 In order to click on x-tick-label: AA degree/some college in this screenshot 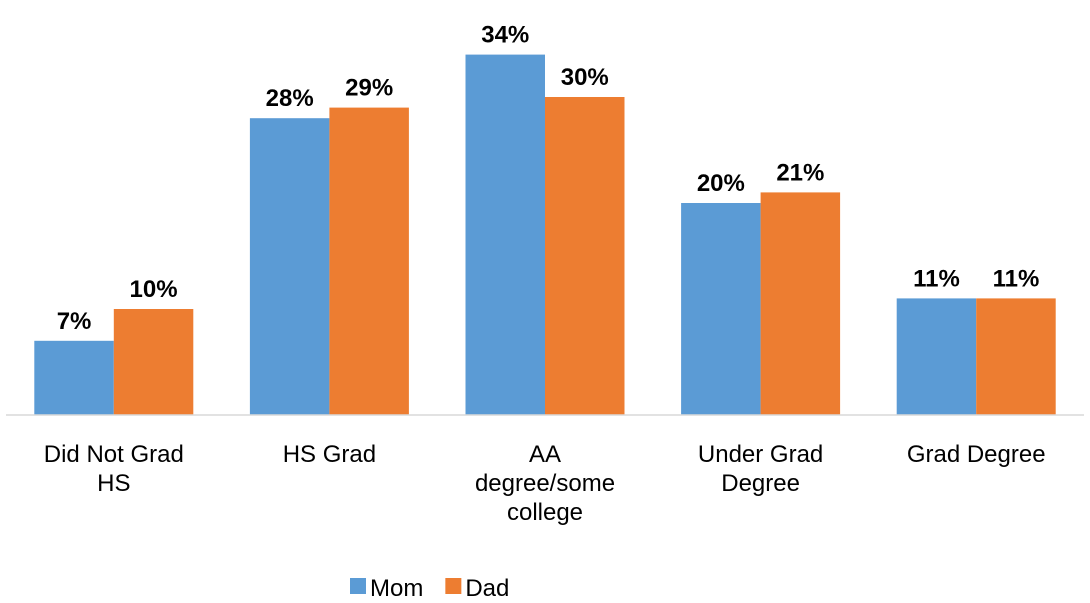, I will do `click(545, 483)`.